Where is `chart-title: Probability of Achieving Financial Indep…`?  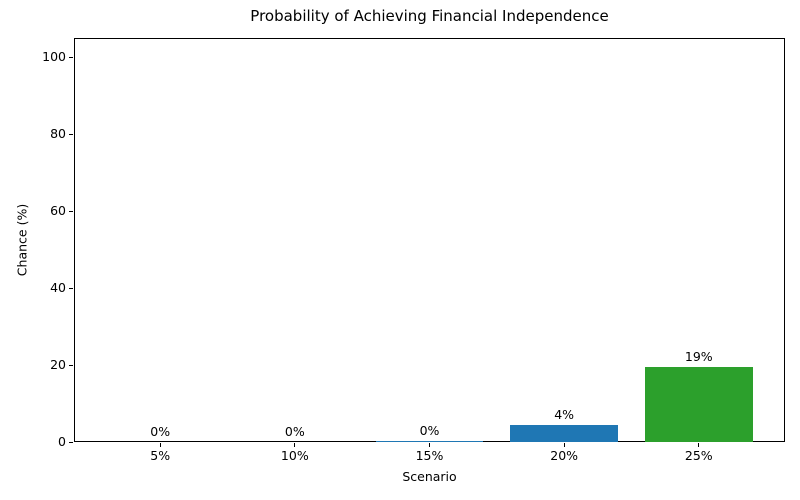
chart-title: Probability of Achieving Financial Indep… is located at coordinates (429, 16).